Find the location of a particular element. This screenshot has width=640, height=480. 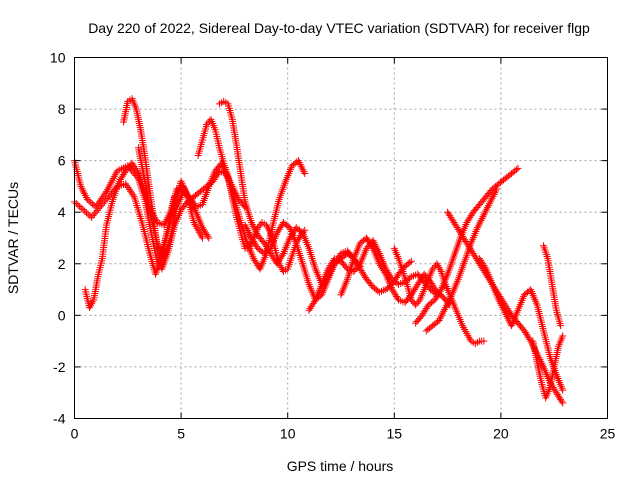

y-tick-label: 2 is located at coordinates (62, 264).